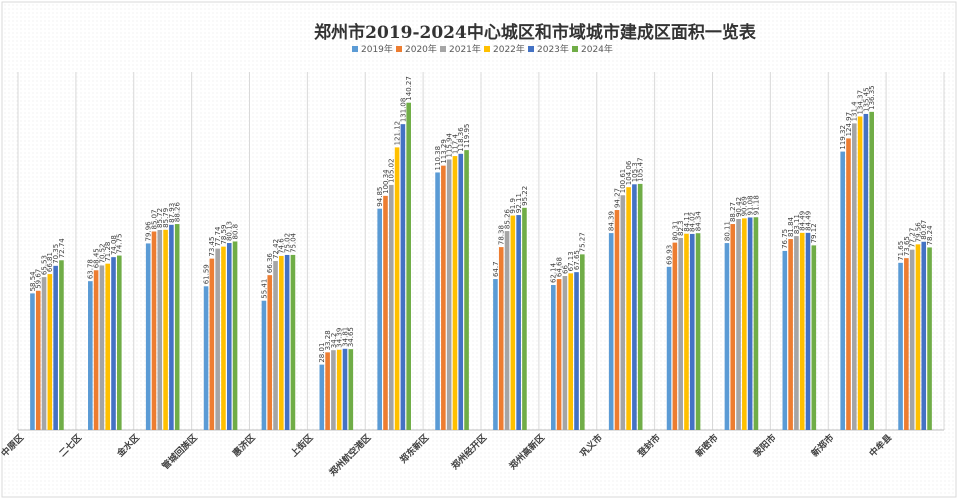 This screenshot has width=959, height=500. What do you see at coordinates (264, 289) in the screenshot?
I see `data-label: 55.41` at bounding box center [264, 289].